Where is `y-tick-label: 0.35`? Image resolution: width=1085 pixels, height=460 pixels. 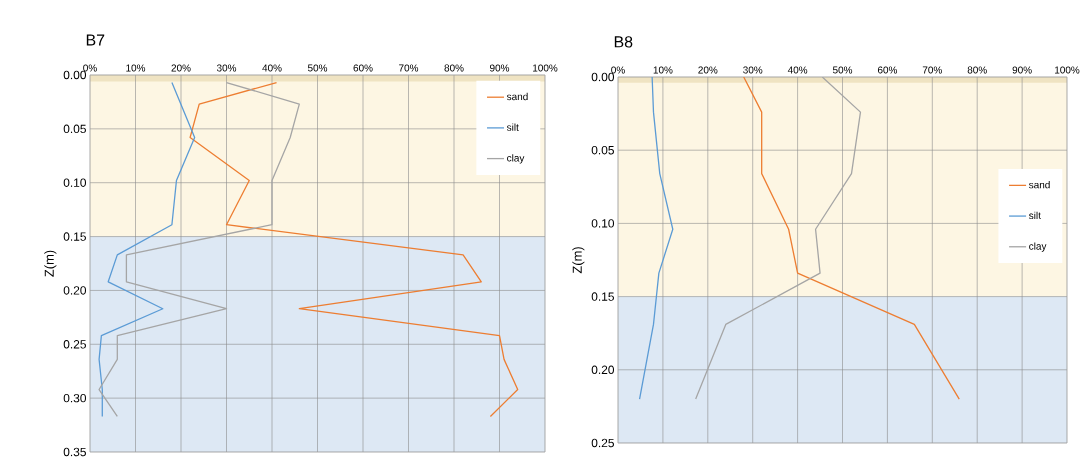
y-tick-label: 0.35 is located at coordinates (74, 452).